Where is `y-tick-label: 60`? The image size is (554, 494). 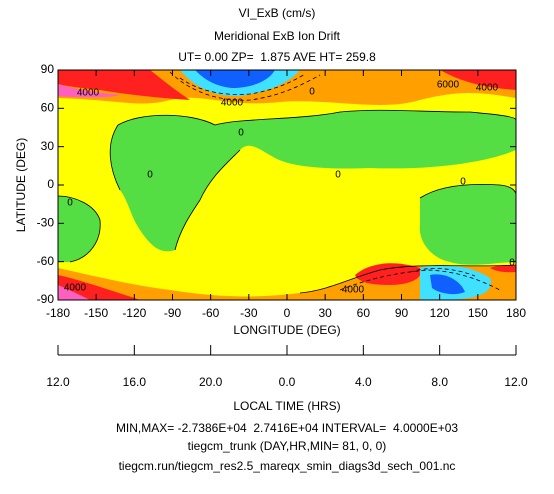 y-tick-label: 60 is located at coordinates (48, 108).